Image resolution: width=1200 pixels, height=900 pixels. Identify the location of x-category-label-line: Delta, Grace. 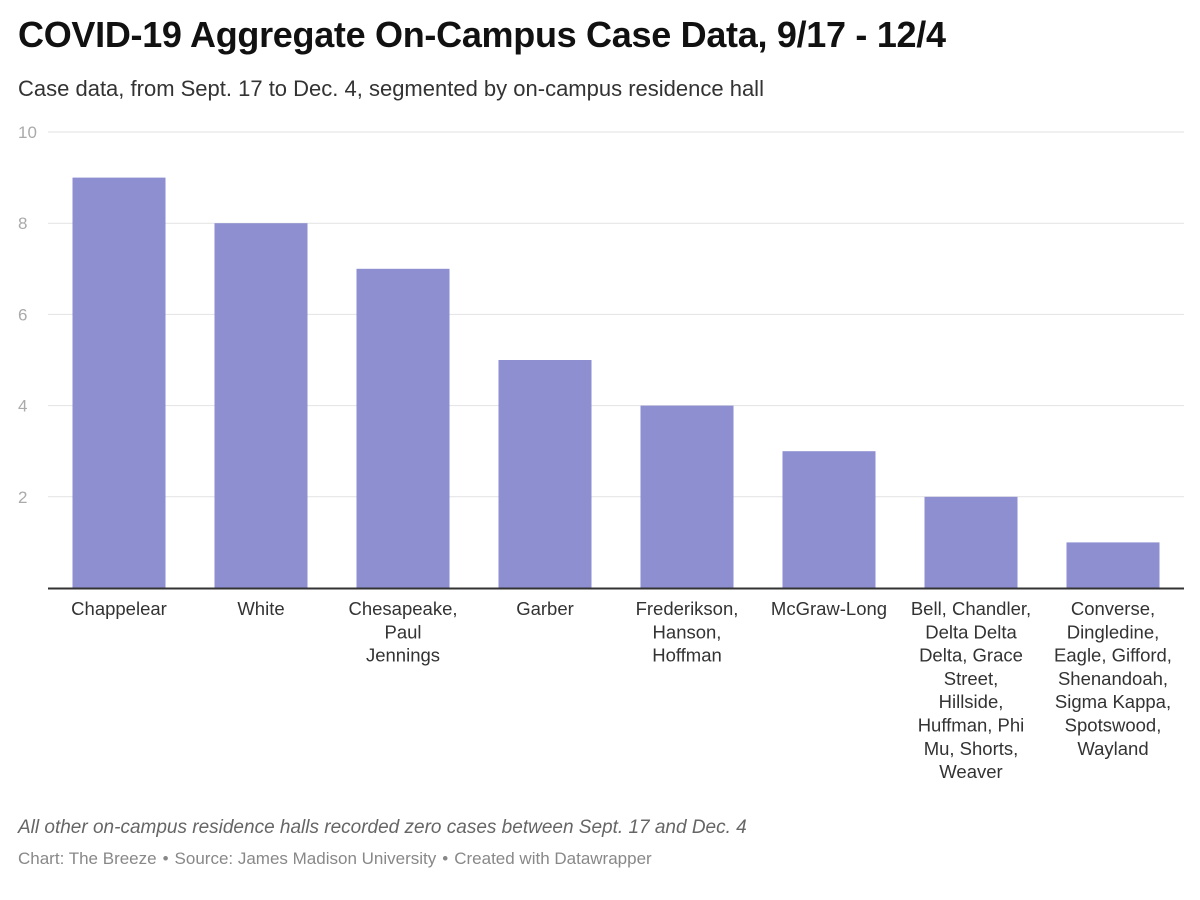
(971, 655).